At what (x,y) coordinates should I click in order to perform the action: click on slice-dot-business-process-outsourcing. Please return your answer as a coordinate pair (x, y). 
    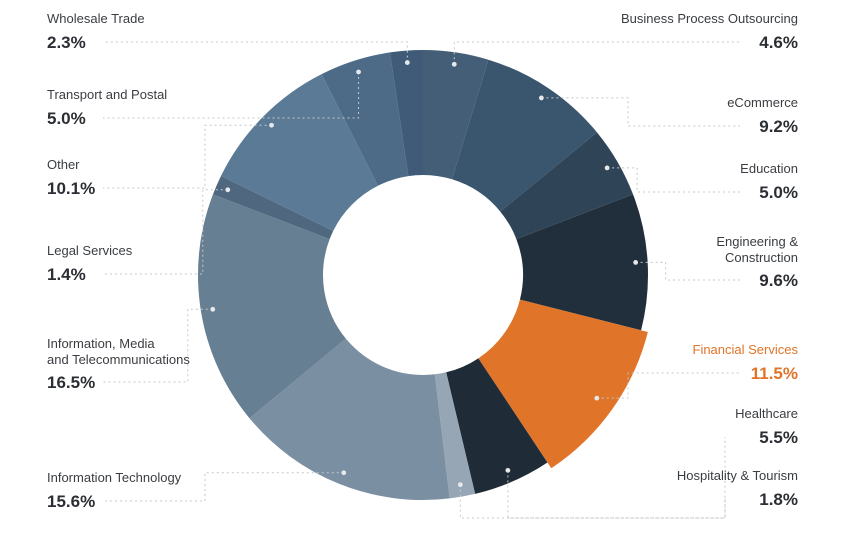
    Looking at the image, I should click on (454, 64).